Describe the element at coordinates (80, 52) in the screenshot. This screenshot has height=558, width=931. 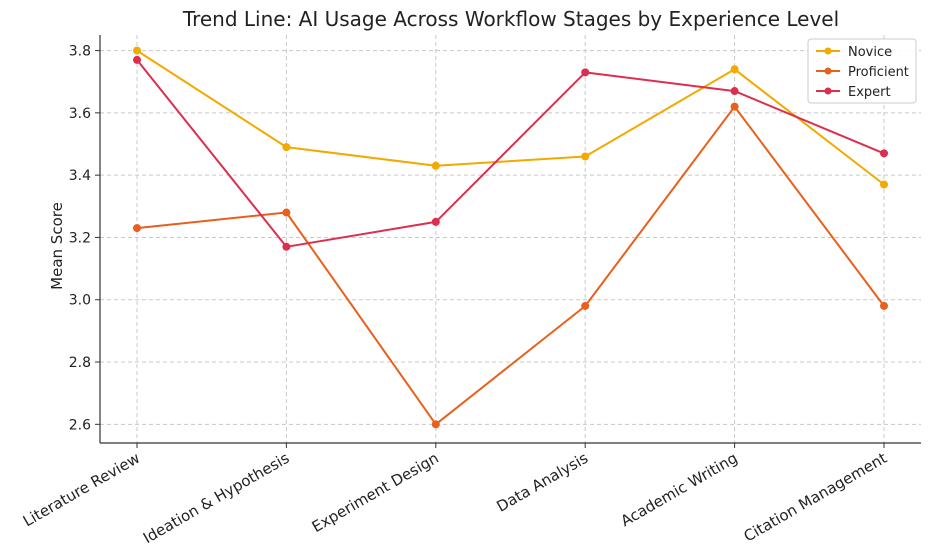
I see `y-tick-label: 3.8` at that location.